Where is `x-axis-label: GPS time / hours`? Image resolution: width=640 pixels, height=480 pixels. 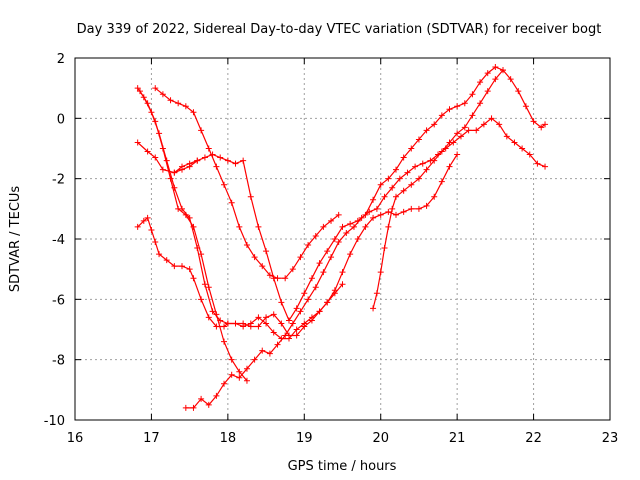 x-axis-label: GPS time / hours is located at coordinates (342, 466).